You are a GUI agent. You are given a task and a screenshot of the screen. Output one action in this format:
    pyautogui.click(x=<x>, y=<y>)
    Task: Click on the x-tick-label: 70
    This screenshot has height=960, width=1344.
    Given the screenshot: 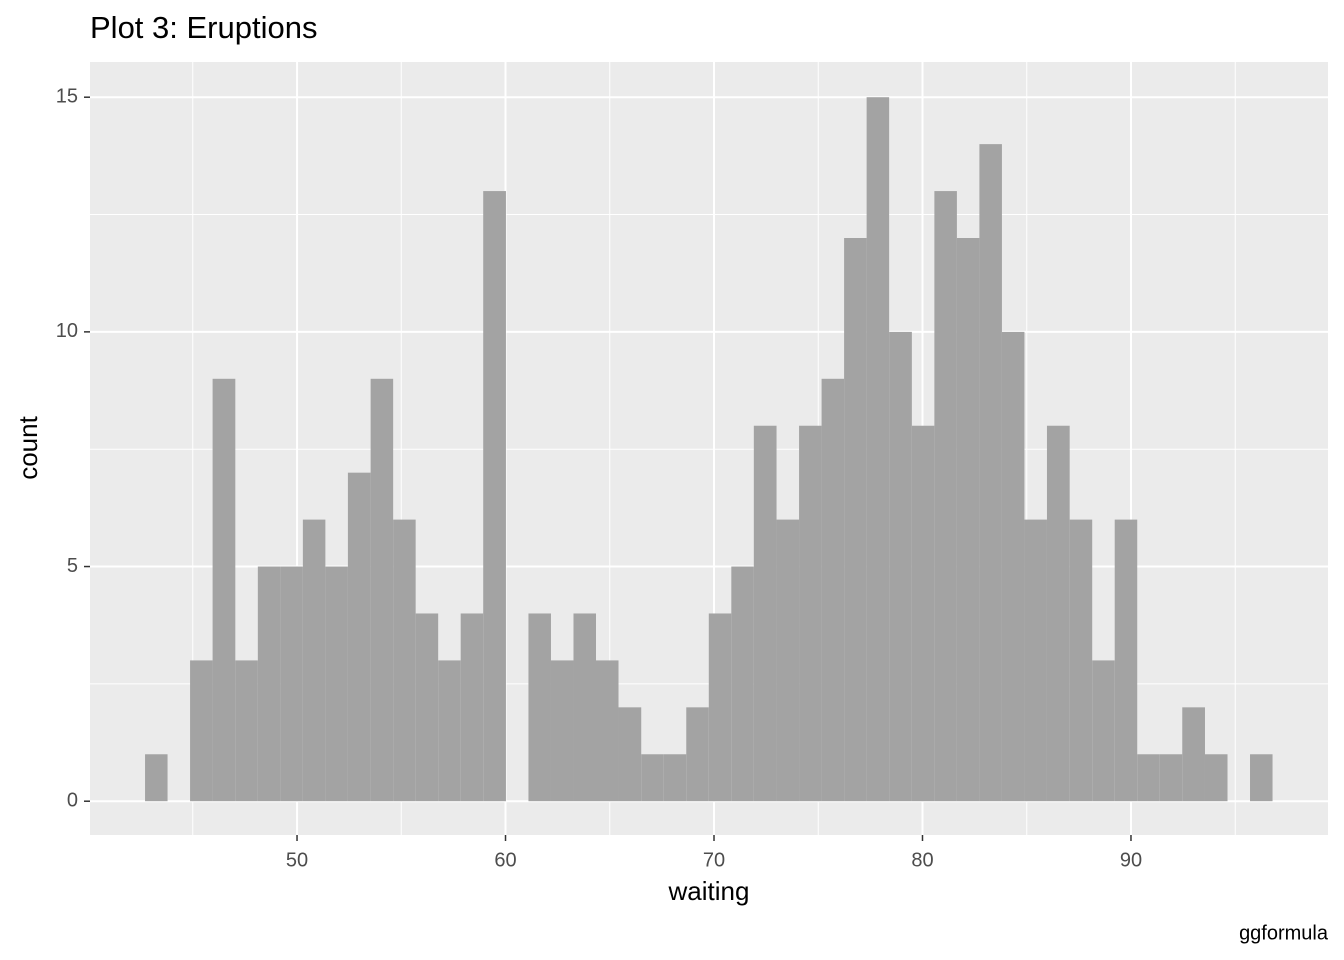 What is the action you would take?
    pyautogui.click(x=714, y=860)
    